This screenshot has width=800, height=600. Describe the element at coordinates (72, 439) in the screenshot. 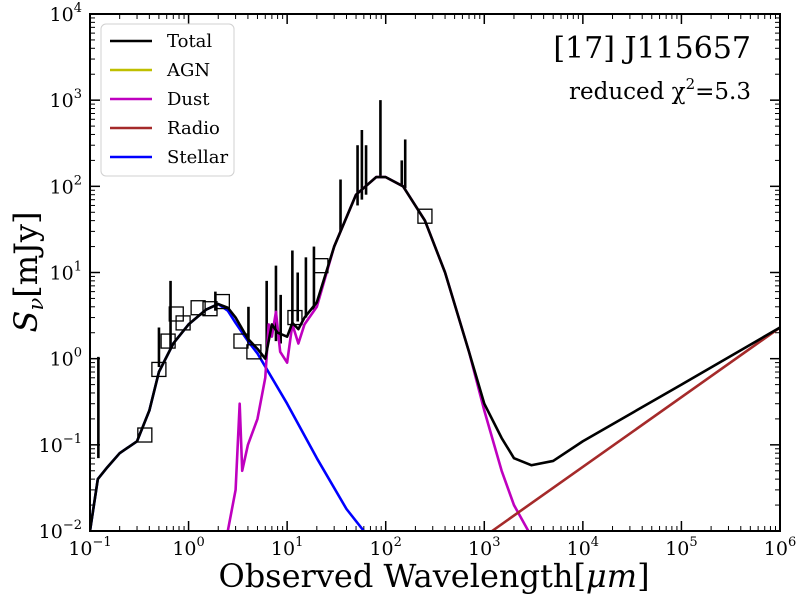

I see `y-tick-exp: −1` at that location.